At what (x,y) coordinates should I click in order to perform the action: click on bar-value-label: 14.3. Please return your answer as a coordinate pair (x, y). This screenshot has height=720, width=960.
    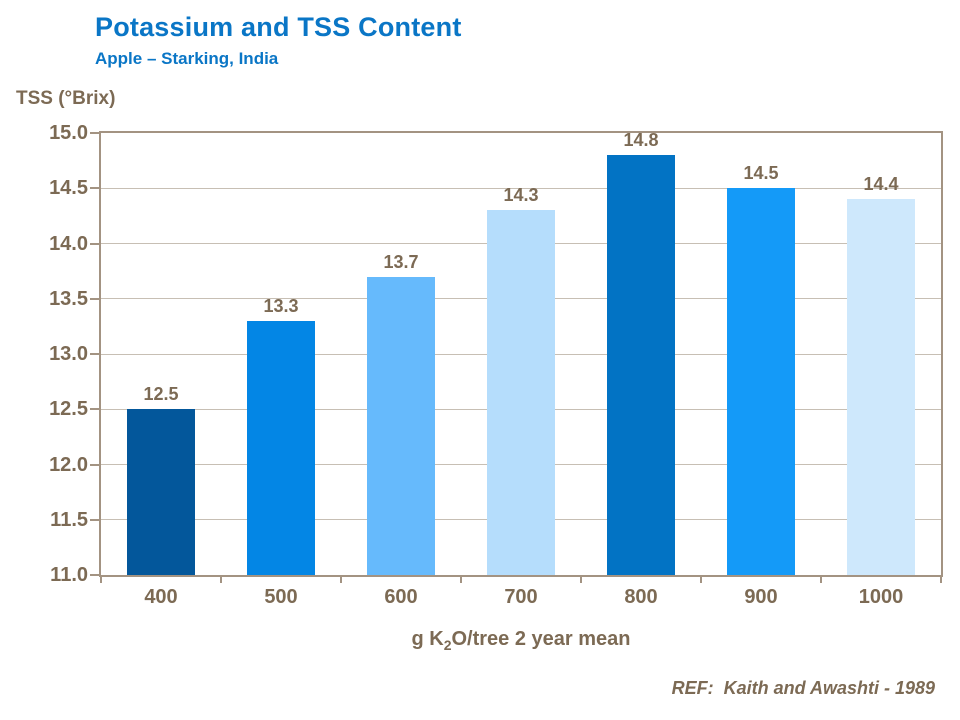
    Looking at the image, I should click on (521, 195).